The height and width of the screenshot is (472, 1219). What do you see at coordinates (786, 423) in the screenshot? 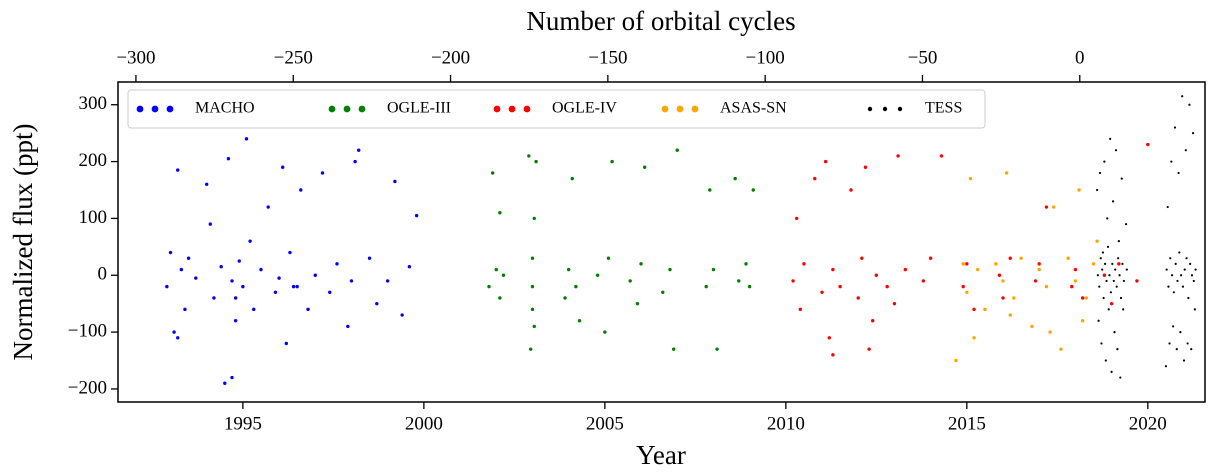
I see `x-tick-label: 2010` at bounding box center [786, 423].